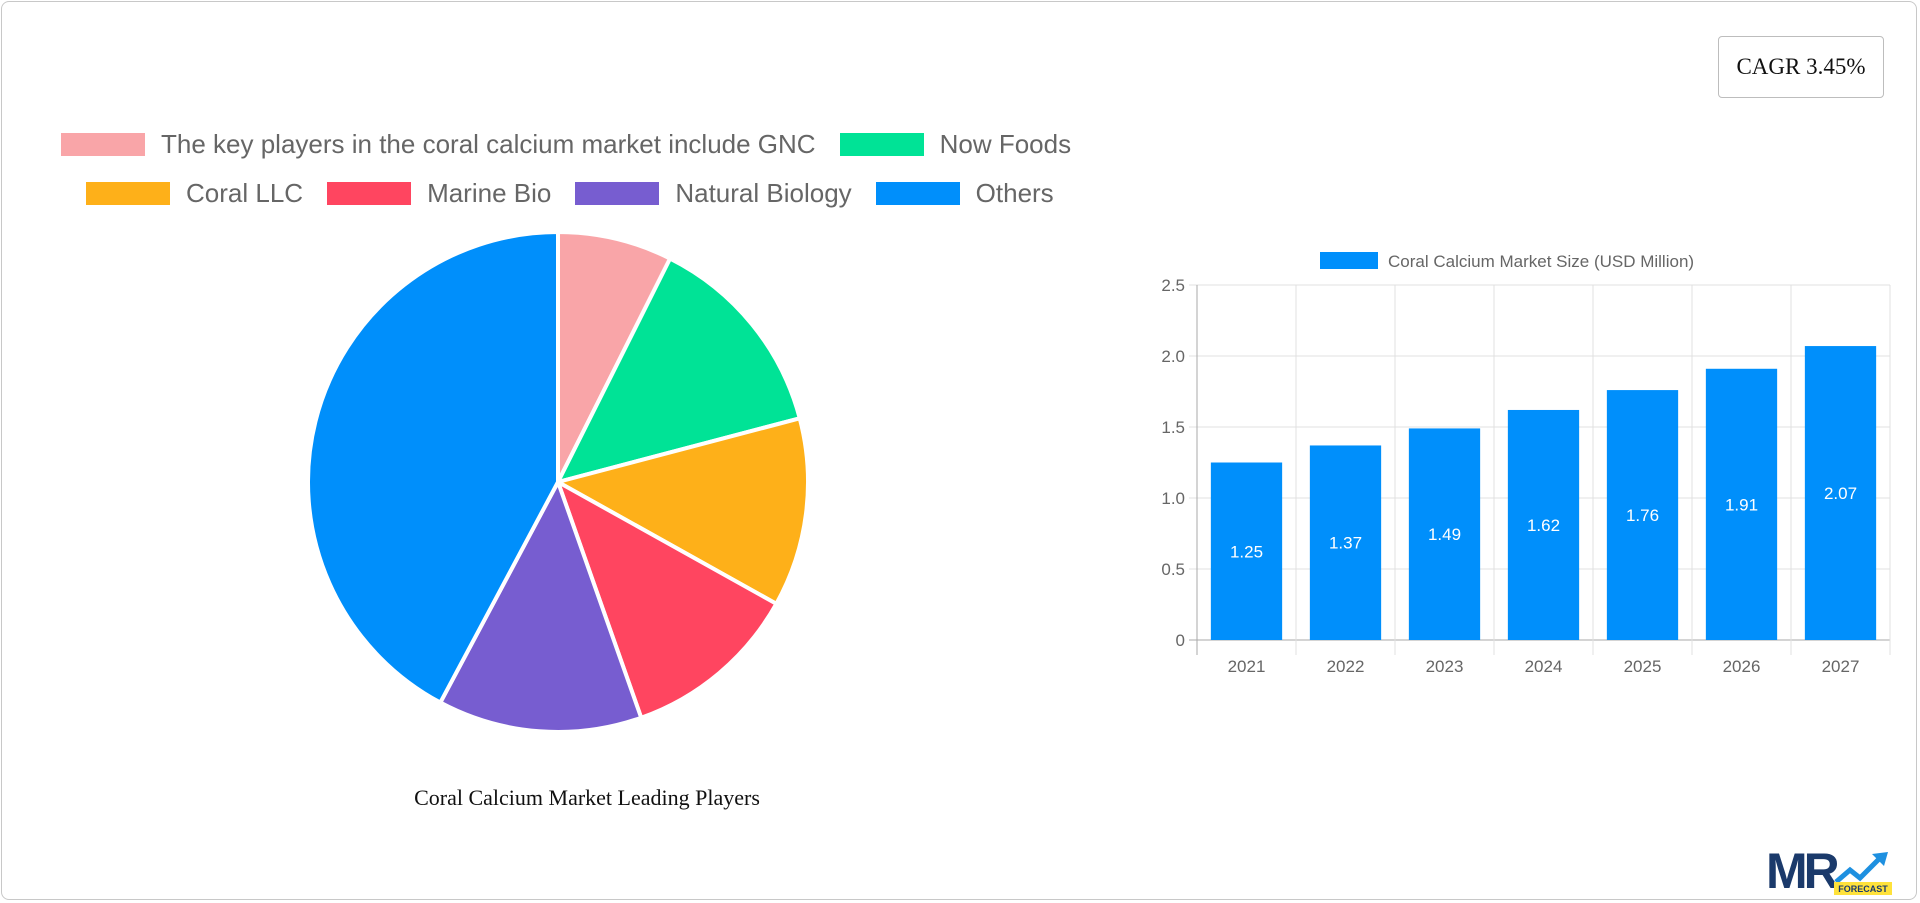 The width and height of the screenshot is (1920, 903). Describe the element at coordinates (1544, 666) in the screenshot. I see `x-tick-label: 2024` at that location.